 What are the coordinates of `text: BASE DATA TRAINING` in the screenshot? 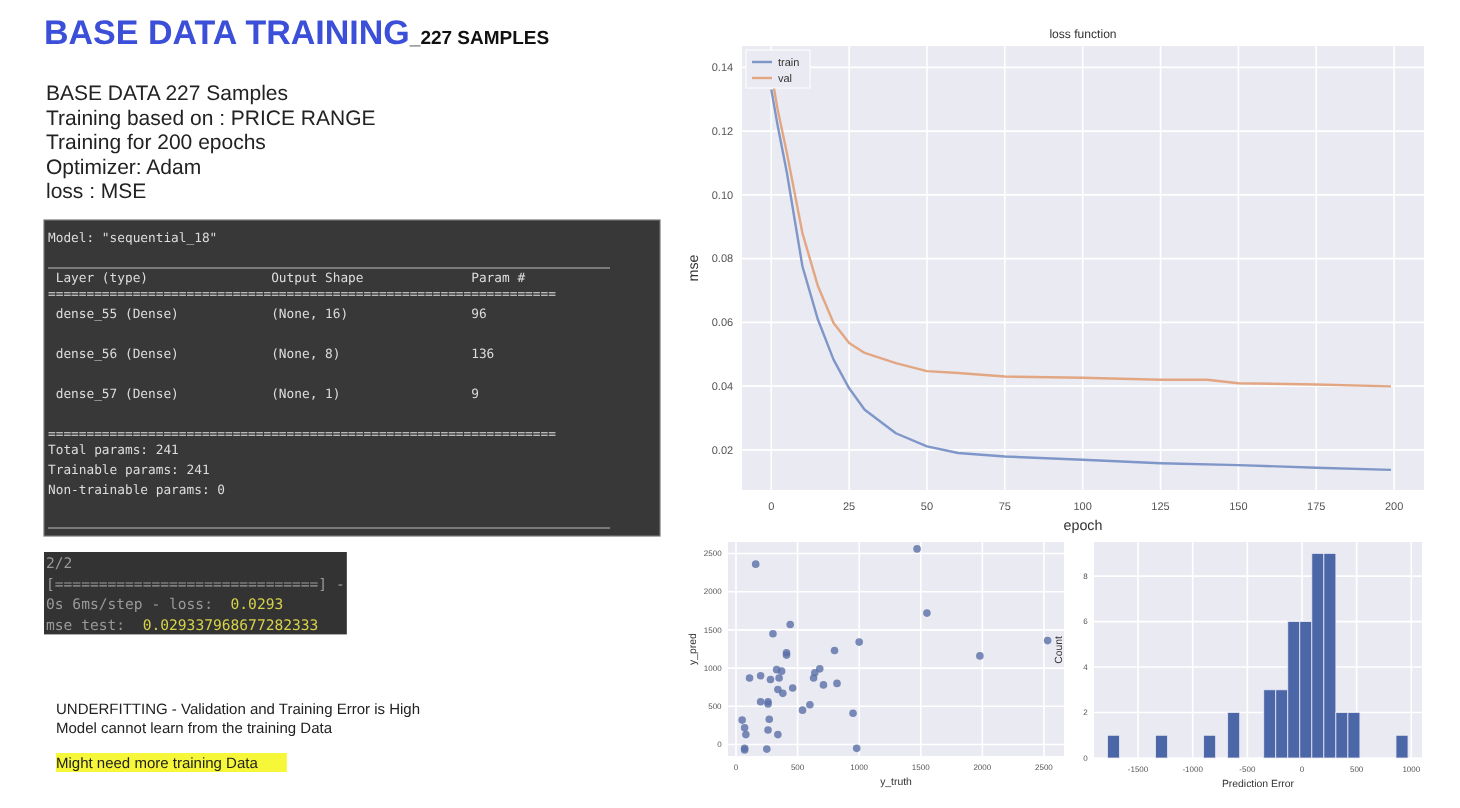 It's located at (227, 33).